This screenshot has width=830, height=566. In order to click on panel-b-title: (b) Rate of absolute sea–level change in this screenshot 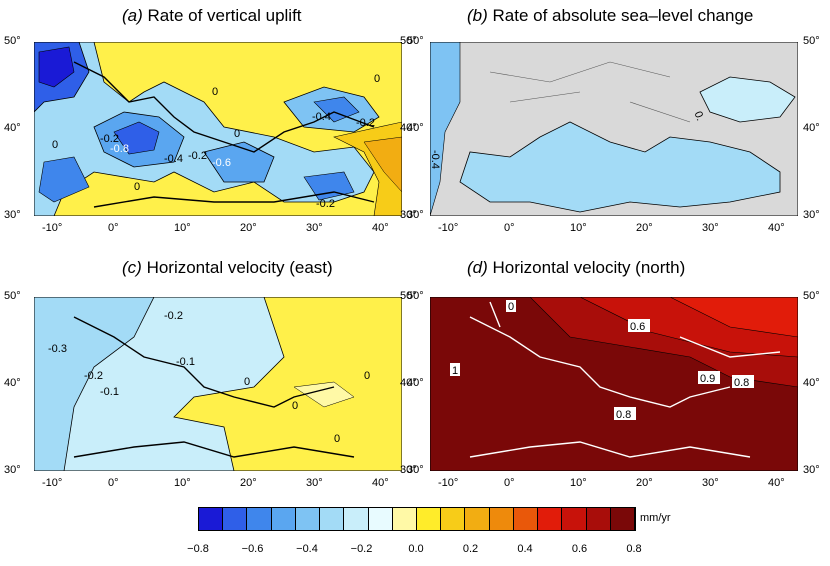, I will do `click(610, 15)`.